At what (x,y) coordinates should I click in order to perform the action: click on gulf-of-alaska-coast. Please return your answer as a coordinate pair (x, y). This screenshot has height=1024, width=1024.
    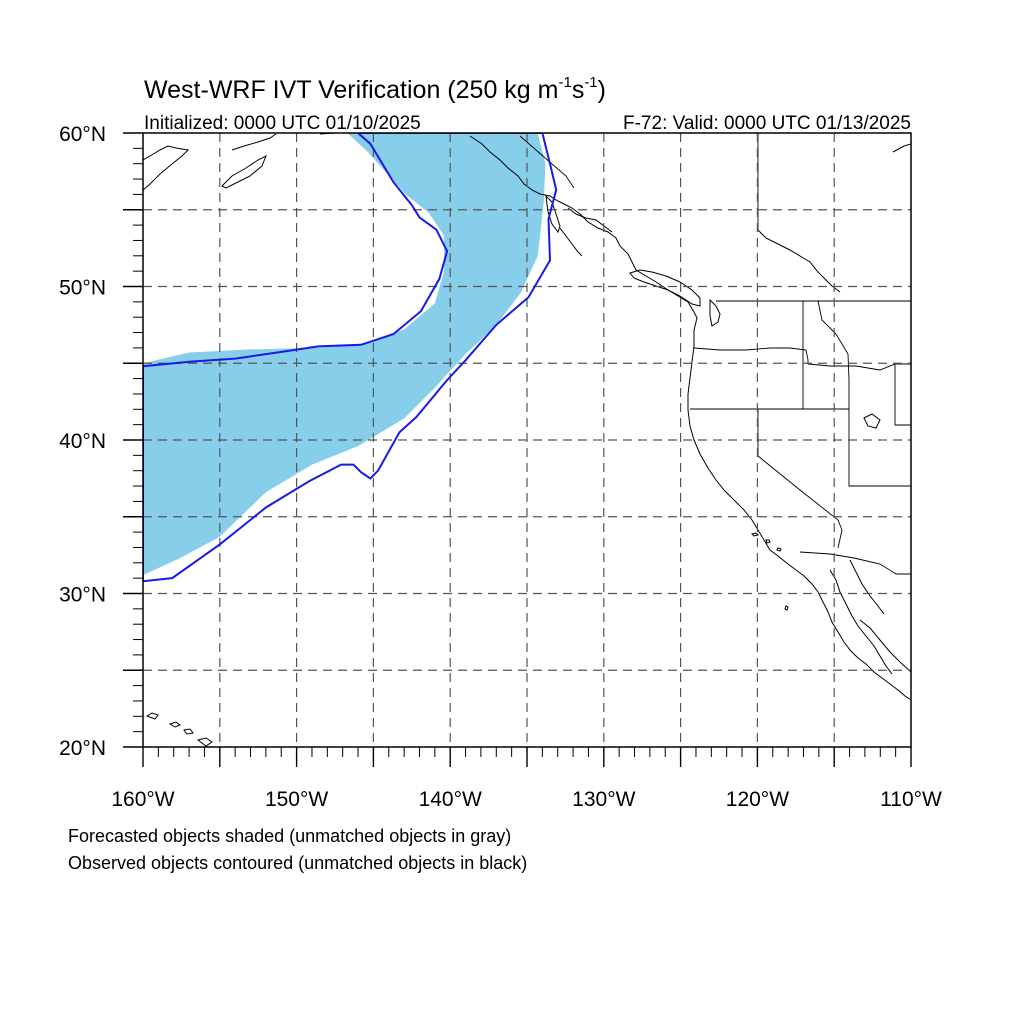
    Looking at the image, I should click on (284, 142).